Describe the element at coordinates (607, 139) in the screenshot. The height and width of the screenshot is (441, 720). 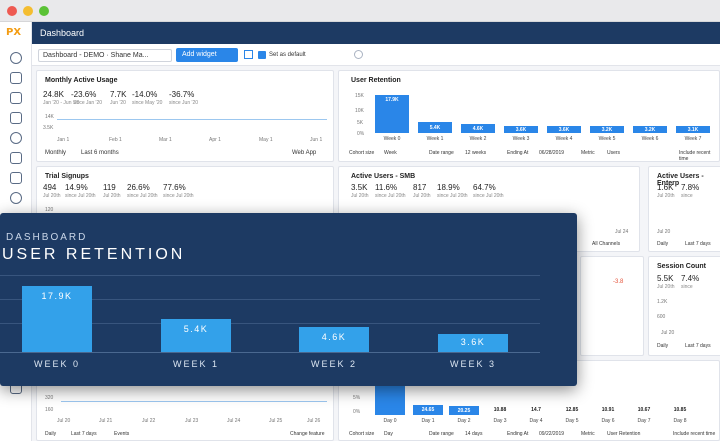
I see `x-tick: Week 5` at that location.